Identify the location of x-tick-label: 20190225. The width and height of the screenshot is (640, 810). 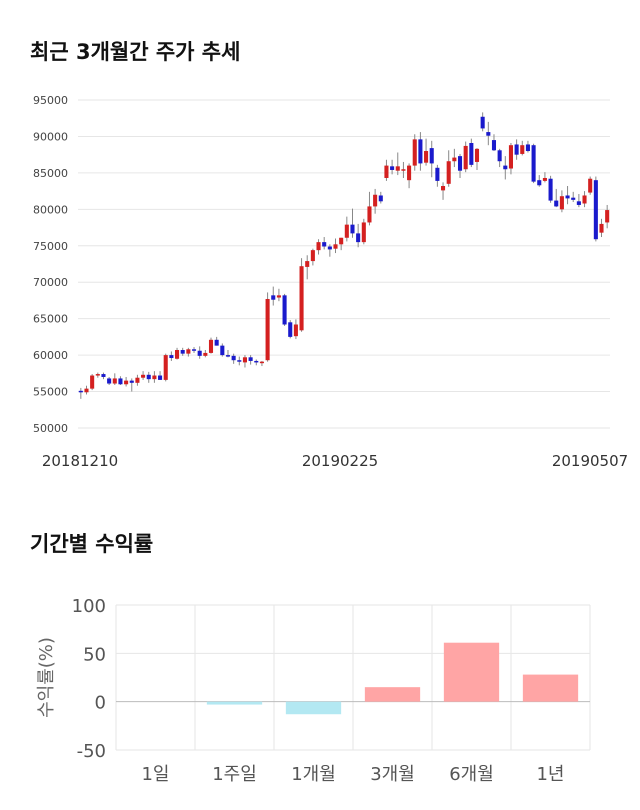
(340, 461).